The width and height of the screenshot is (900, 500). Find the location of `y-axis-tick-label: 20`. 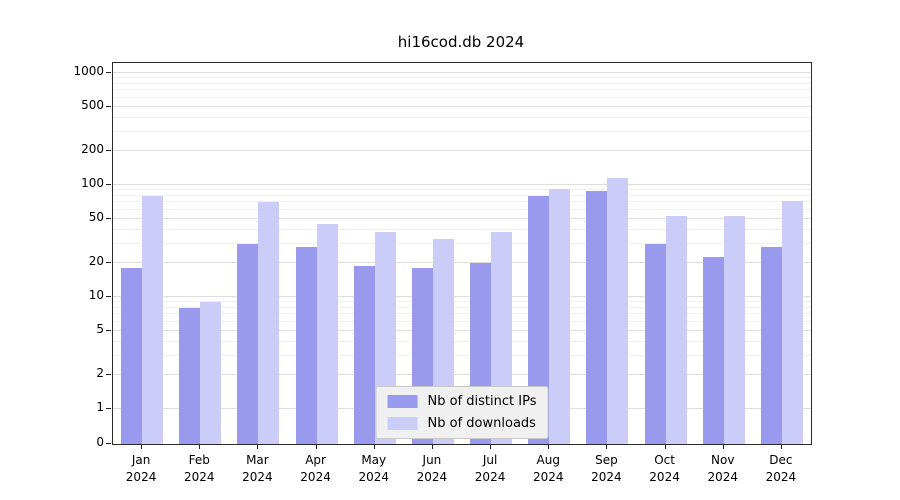

y-axis-tick-label: 20 is located at coordinates (96, 261).